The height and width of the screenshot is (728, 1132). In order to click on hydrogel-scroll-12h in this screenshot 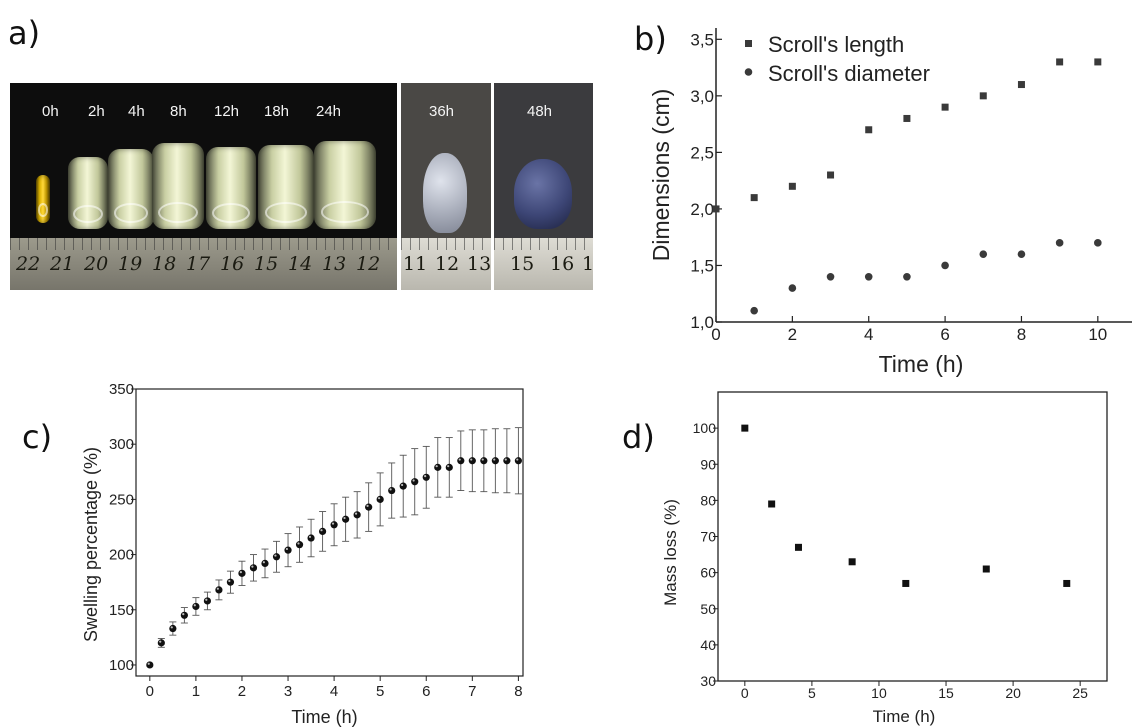, I will do `click(231, 188)`.